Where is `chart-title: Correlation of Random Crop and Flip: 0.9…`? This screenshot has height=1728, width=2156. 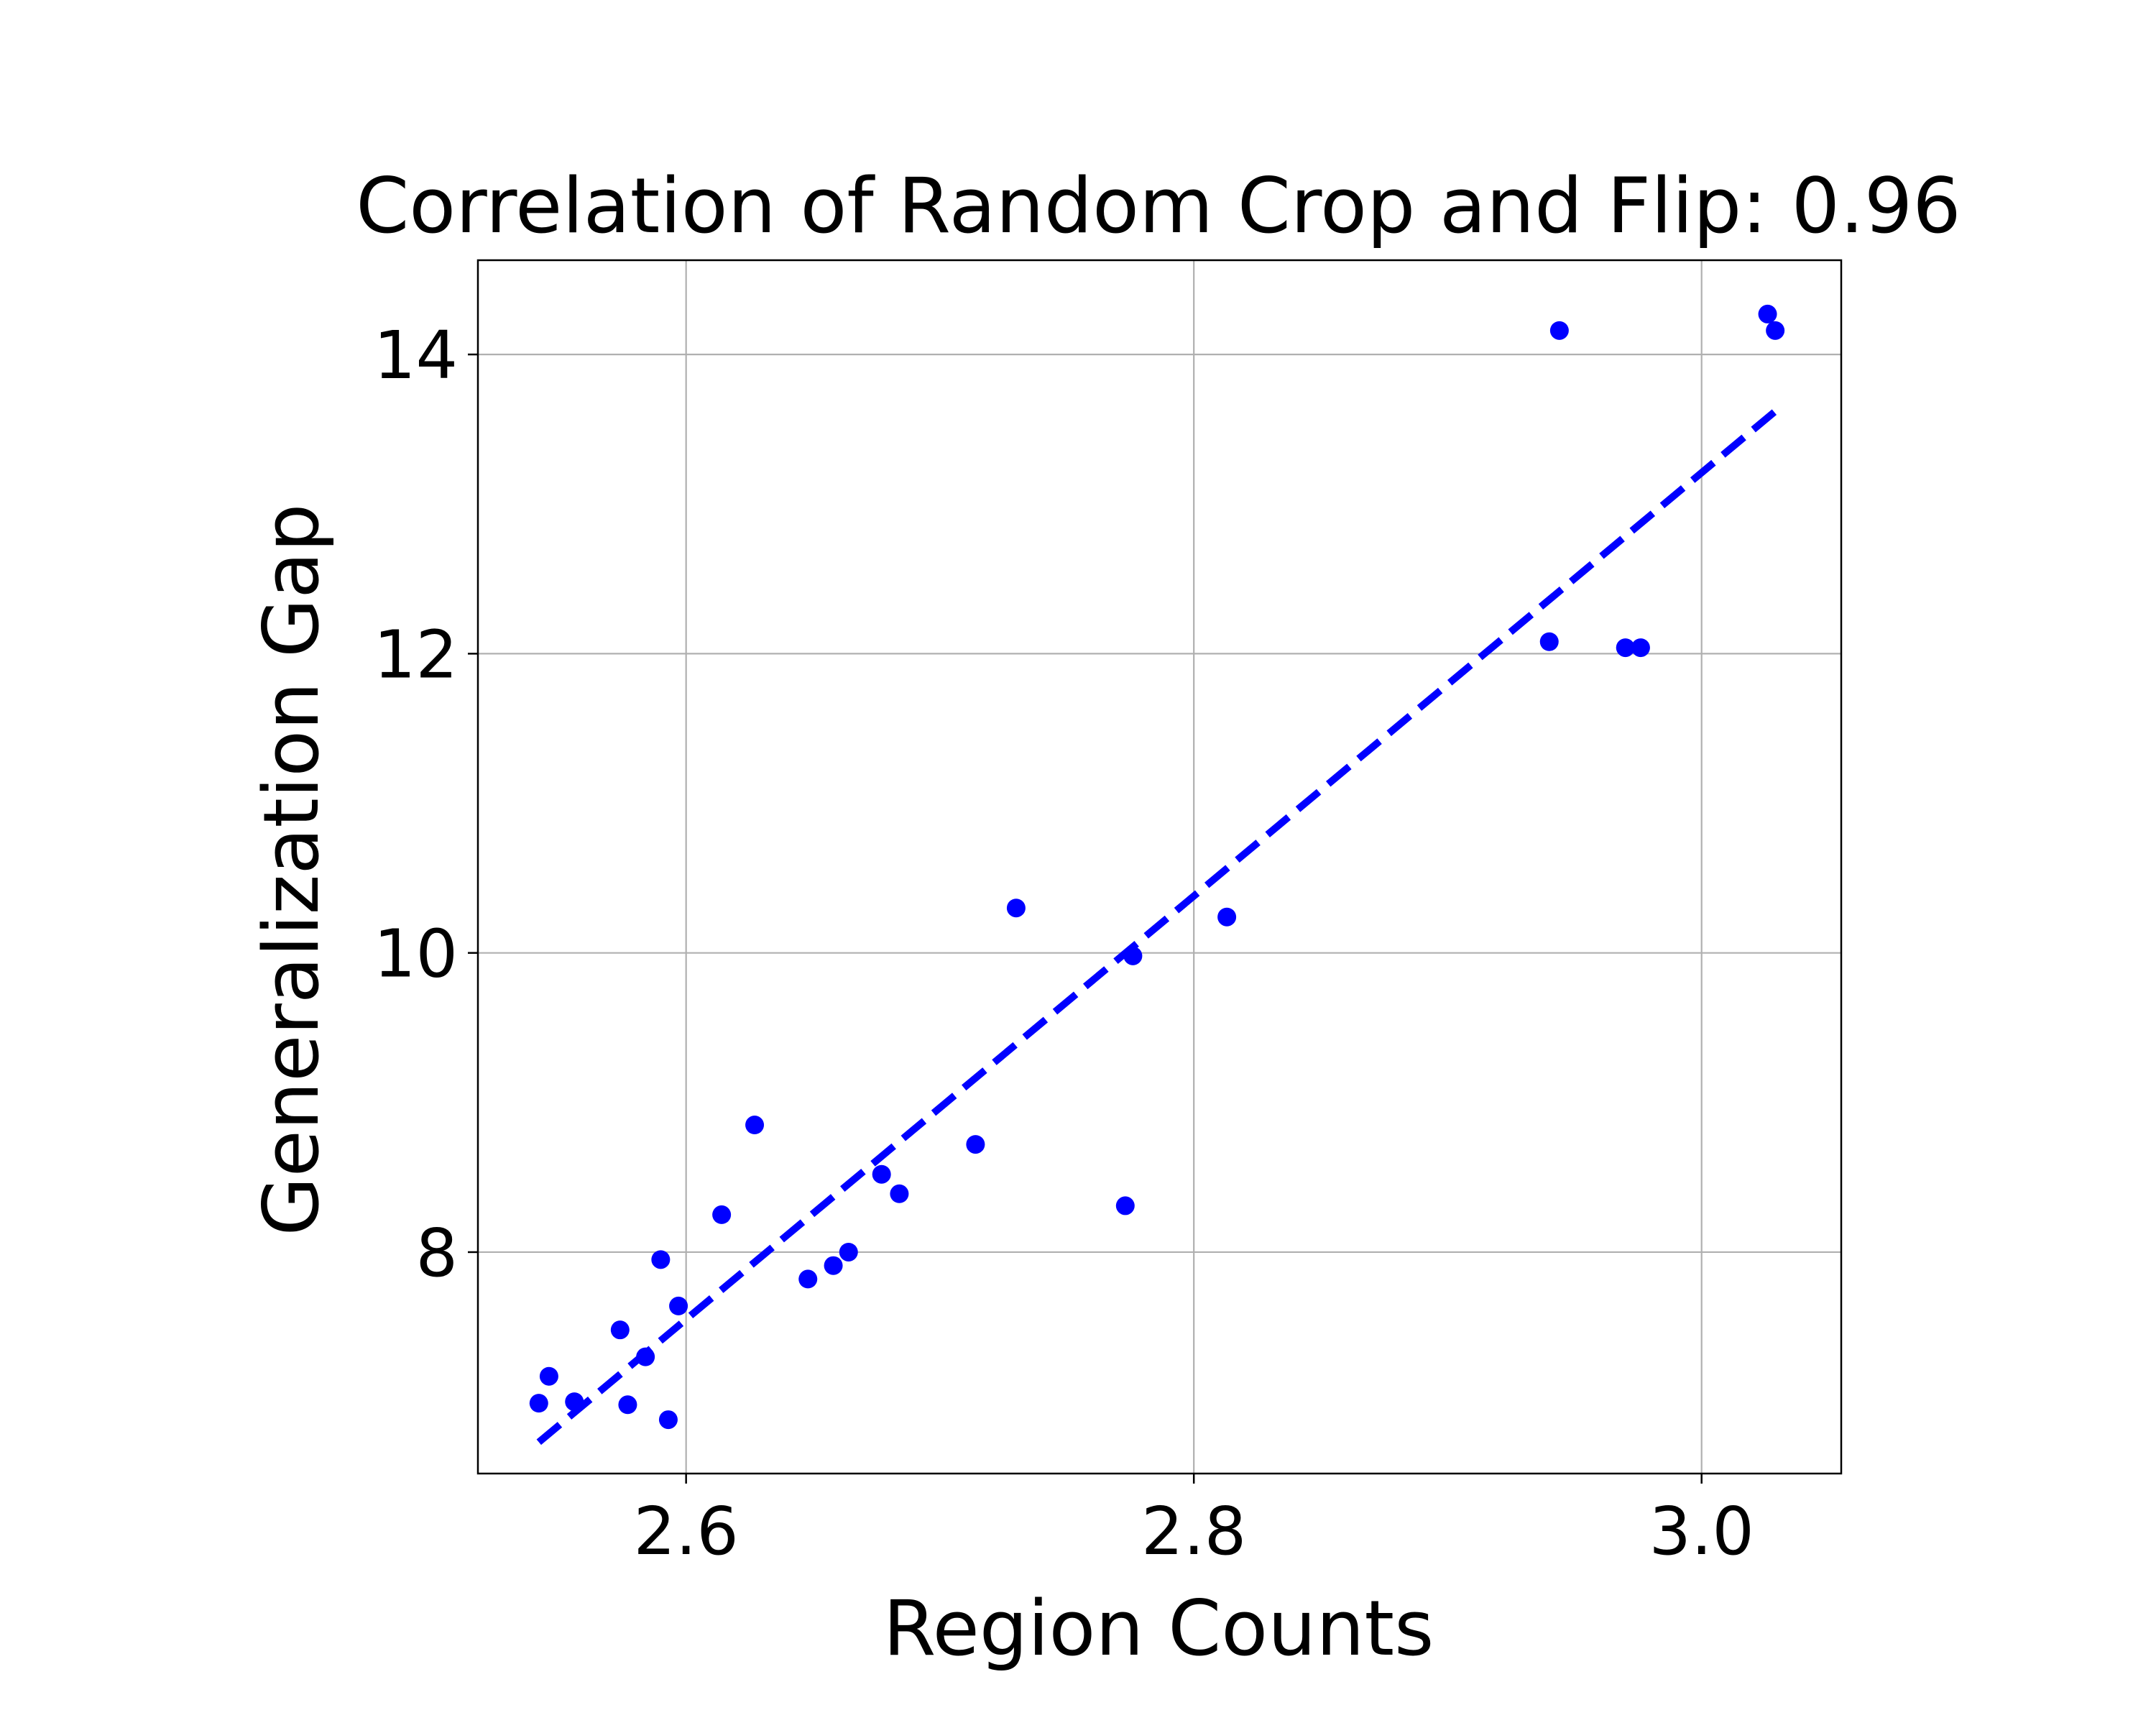
chart-title: Correlation of Random Crop and Flip: 0.9… is located at coordinates (1158, 206).